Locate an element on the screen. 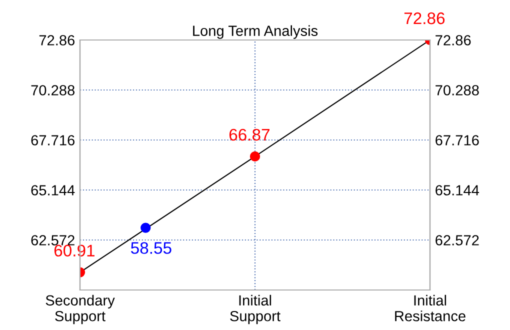 The width and height of the screenshot is (510, 330). data-label: 66.87 is located at coordinates (249, 134).